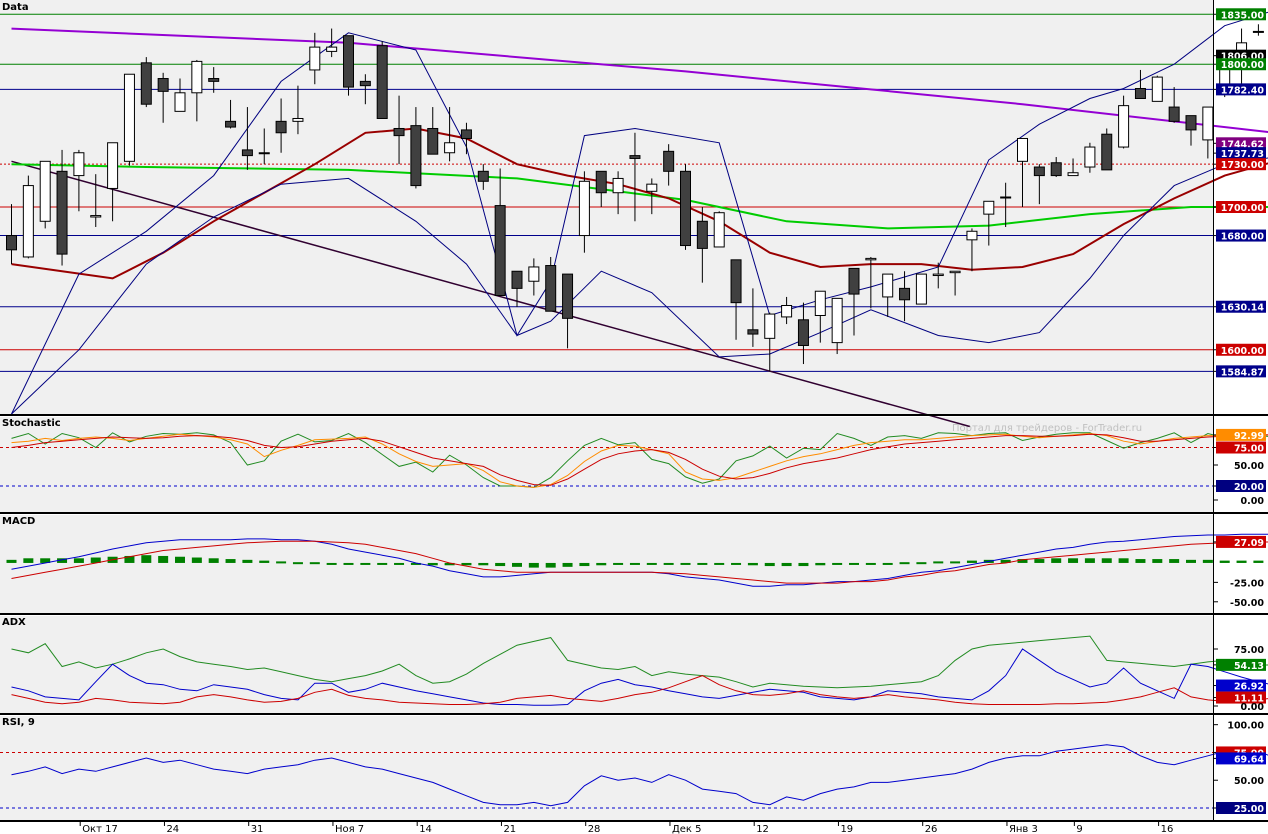  Describe the element at coordinates (931, 829) in the screenshot. I see `x-axis-label: 26` at that location.